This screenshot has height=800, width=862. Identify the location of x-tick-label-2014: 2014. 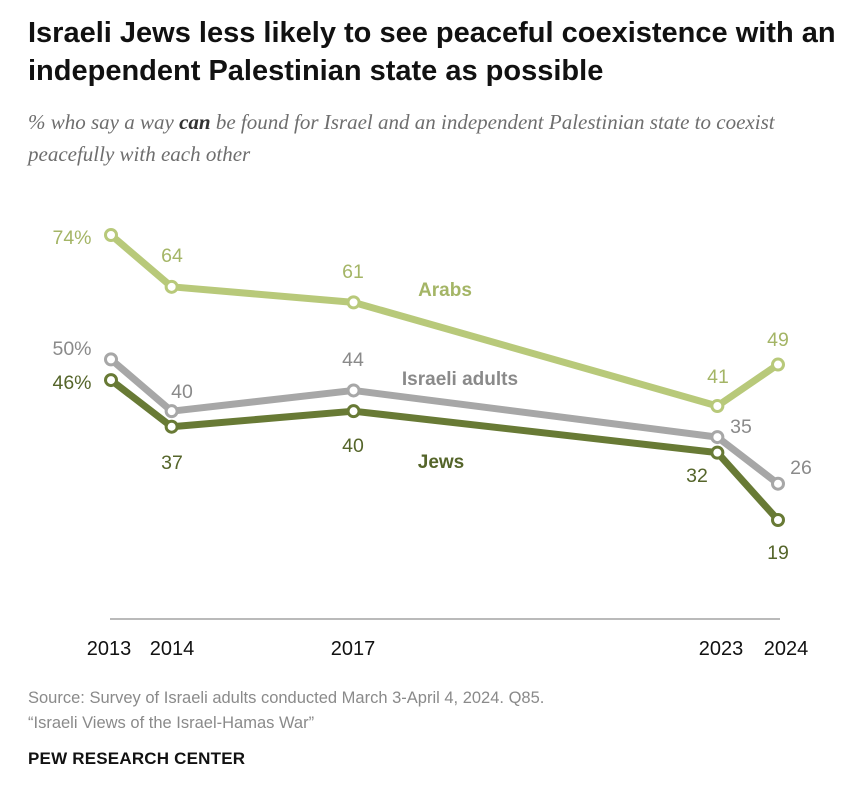
(172, 649).